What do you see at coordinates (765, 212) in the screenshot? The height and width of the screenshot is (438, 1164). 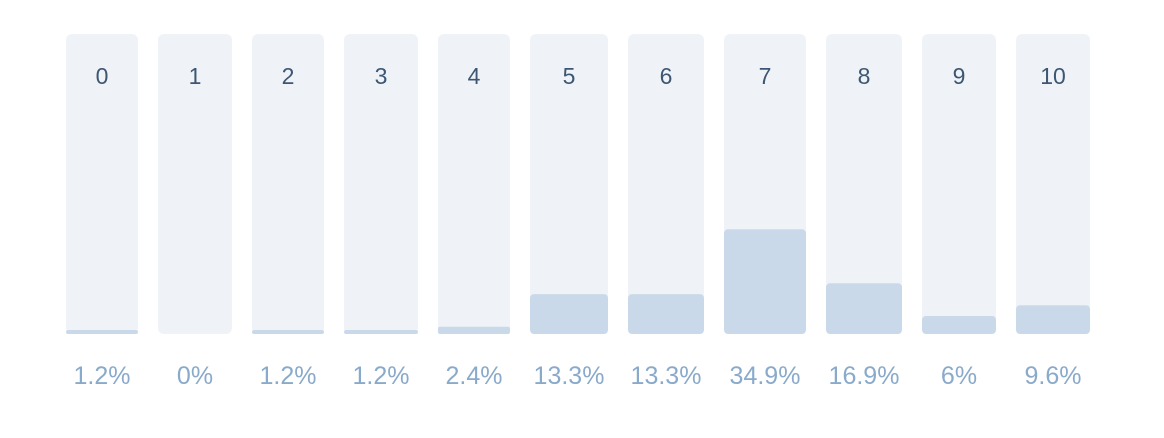 I see `column-7: 7 34.9%` at bounding box center [765, 212].